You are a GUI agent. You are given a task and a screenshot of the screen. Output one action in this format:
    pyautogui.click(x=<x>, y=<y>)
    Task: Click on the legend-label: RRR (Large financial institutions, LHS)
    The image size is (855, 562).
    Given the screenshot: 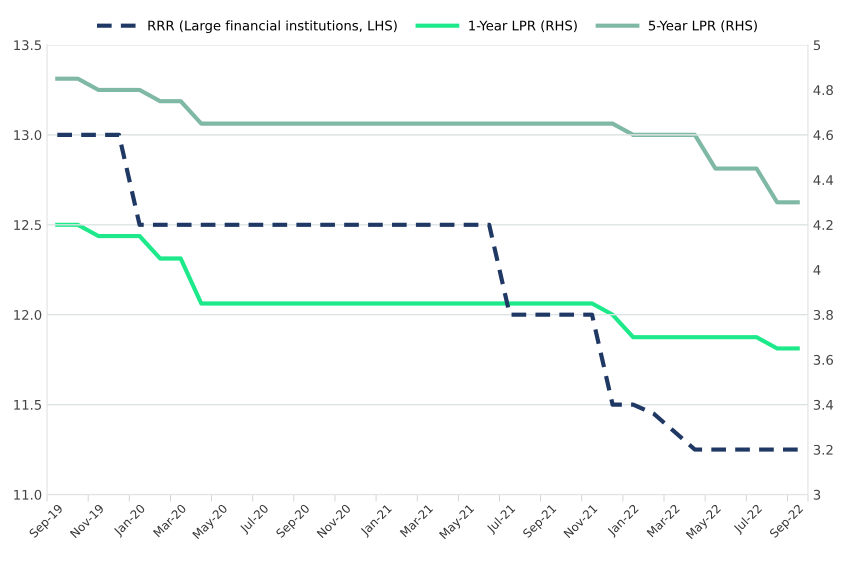 What is the action you would take?
    pyautogui.click(x=272, y=27)
    